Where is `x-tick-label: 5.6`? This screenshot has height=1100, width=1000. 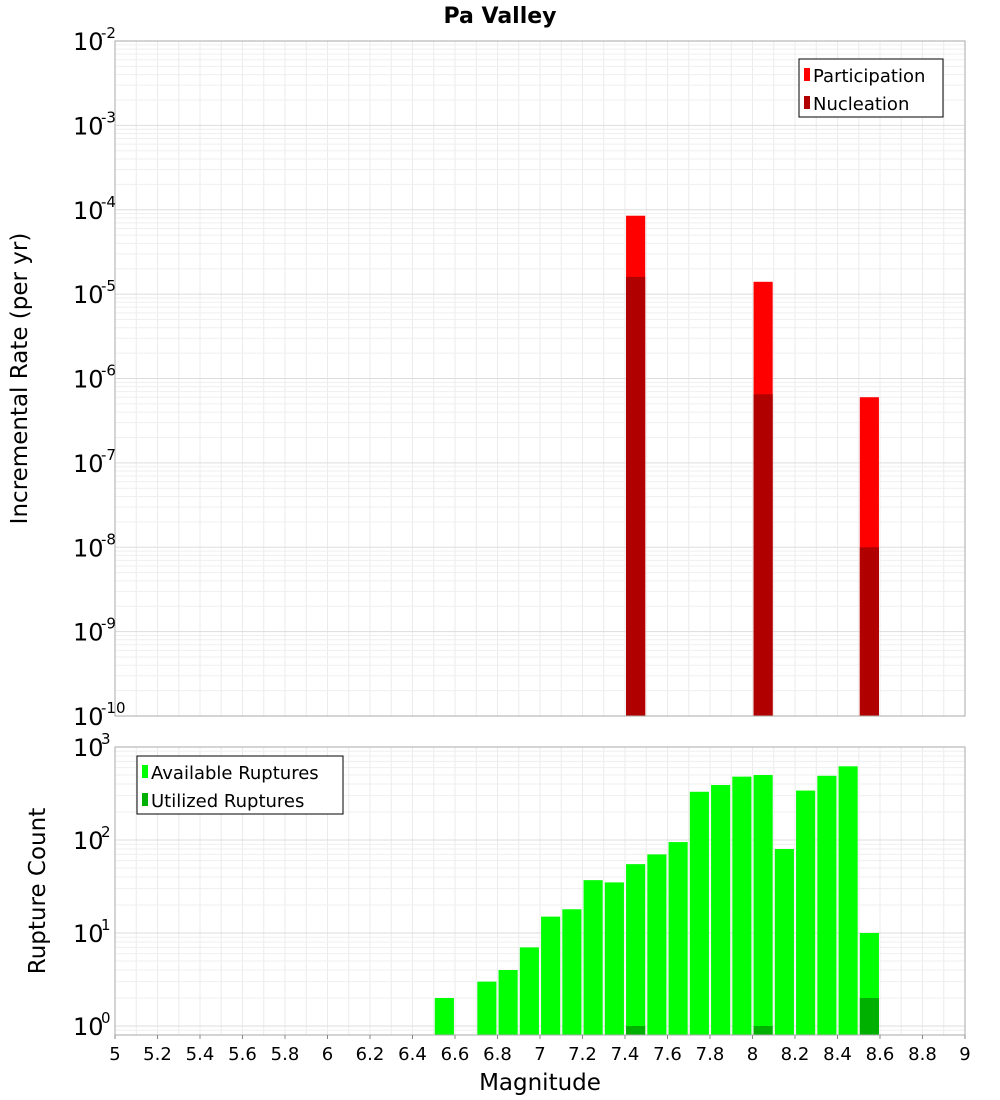 x-tick-label: 5.6 is located at coordinates (242, 1054).